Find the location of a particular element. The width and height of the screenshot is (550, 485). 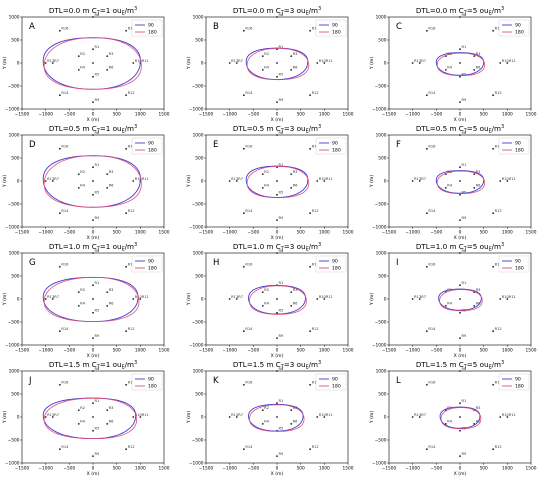

receptor-label: R4 is located at coordinates (82, 68).